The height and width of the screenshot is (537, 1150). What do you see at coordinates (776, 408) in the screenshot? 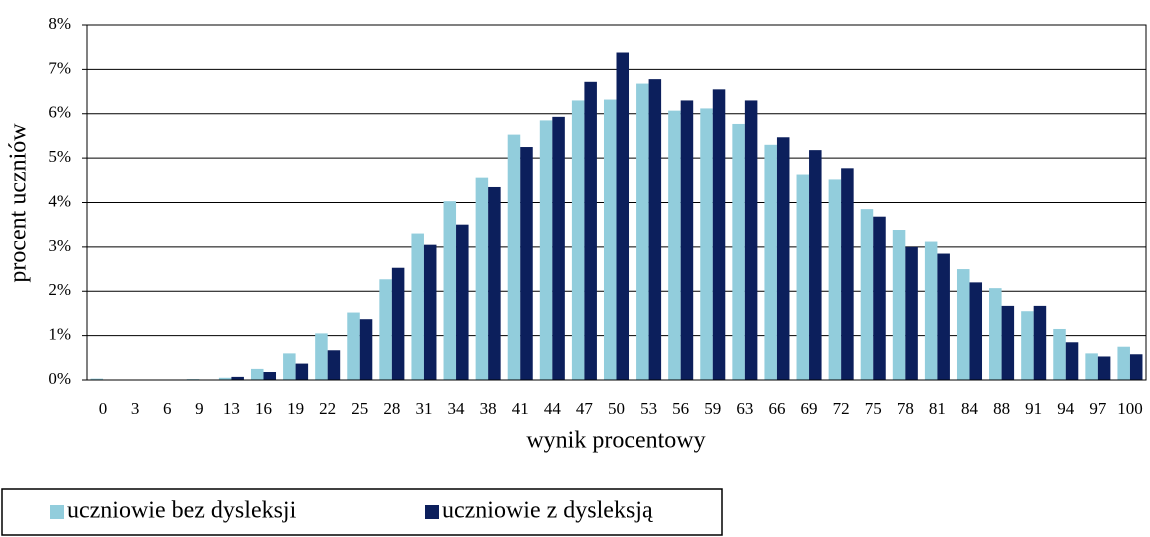
I see `x-tick-label: 66` at bounding box center [776, 408].